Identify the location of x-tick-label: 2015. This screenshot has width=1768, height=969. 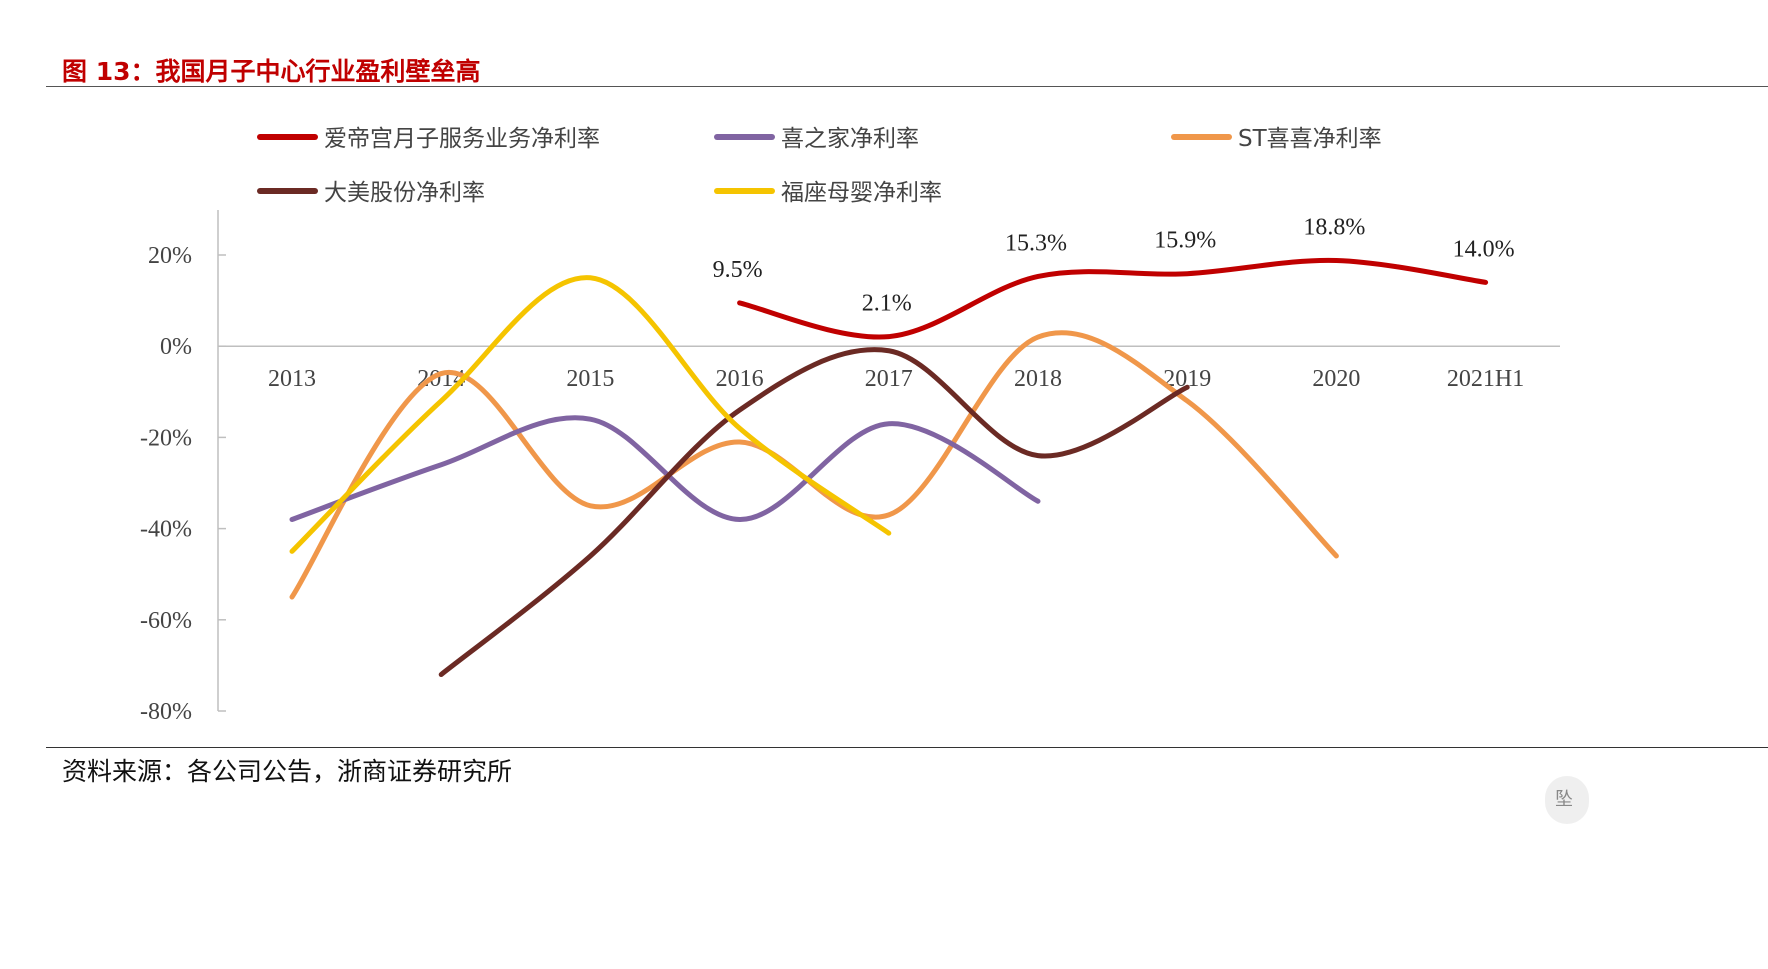
(590, 379).